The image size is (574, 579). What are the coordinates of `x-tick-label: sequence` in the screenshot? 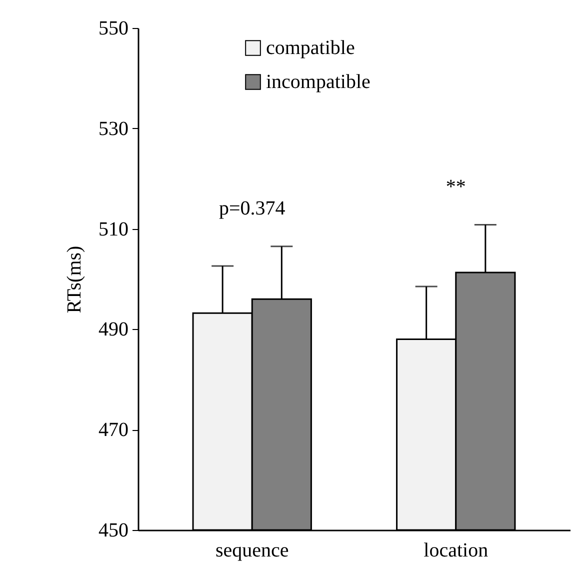 It's located at (252, 551).